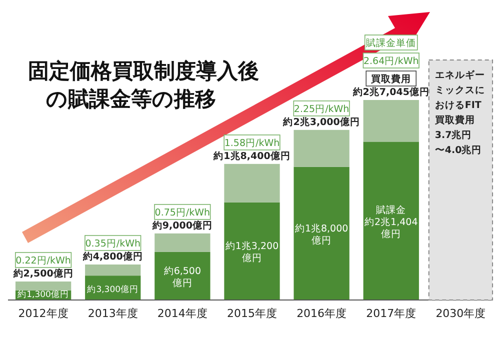 Image resolution: width=500 pixels, height=350 pixels. Describe the element at coordinates (391, 79) in the screenshot. I see `series-label: 買取費用` at that location.